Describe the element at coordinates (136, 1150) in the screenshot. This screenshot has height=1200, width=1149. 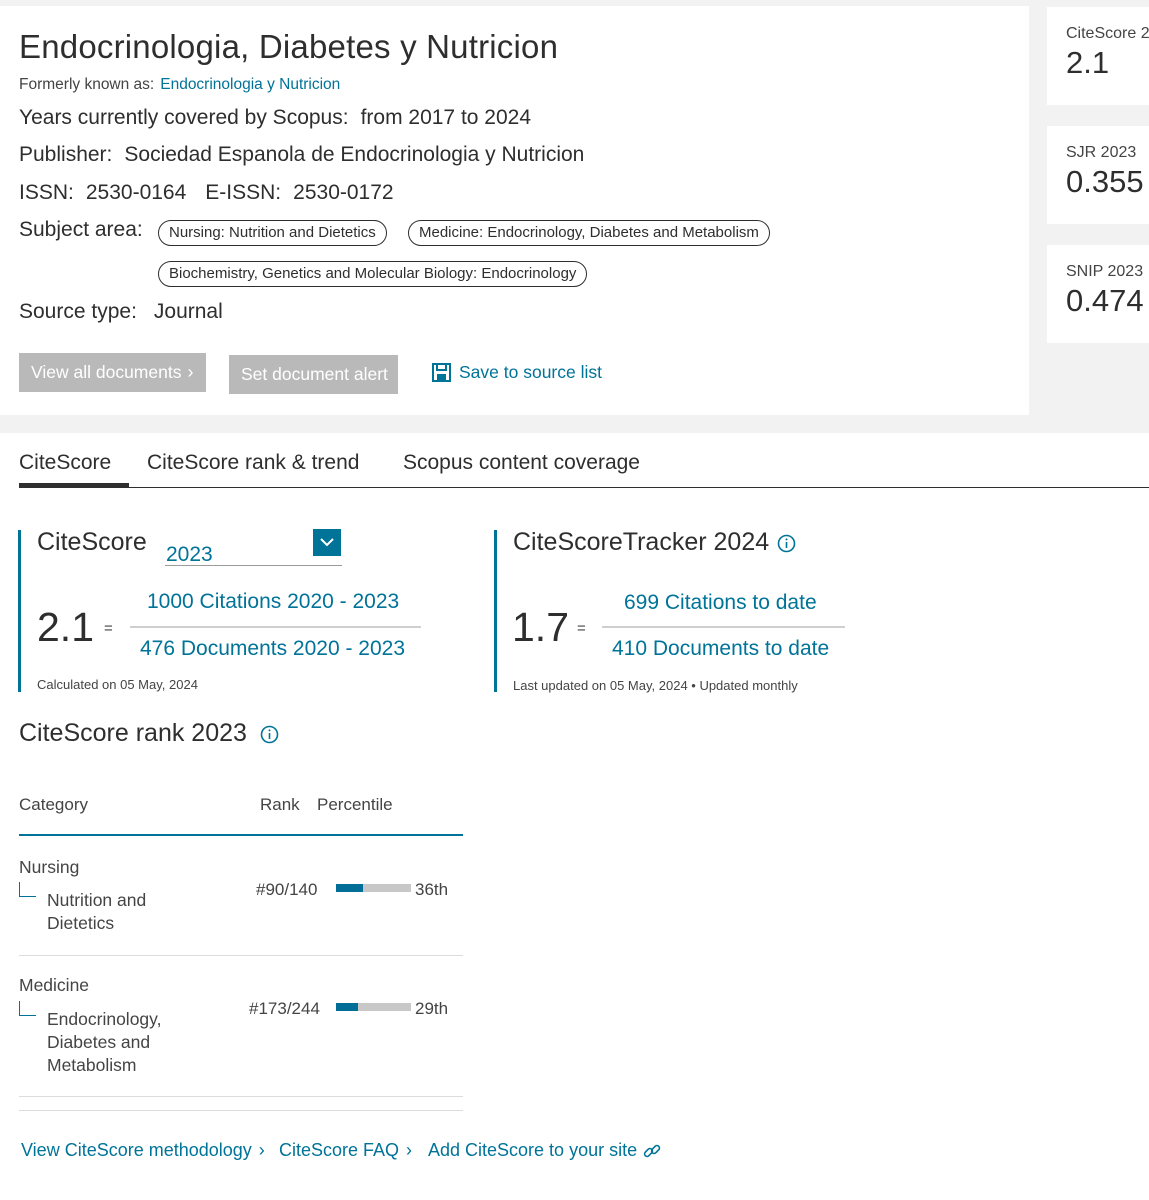
I see `methodology-label: View CiteScore methodology` at that location.